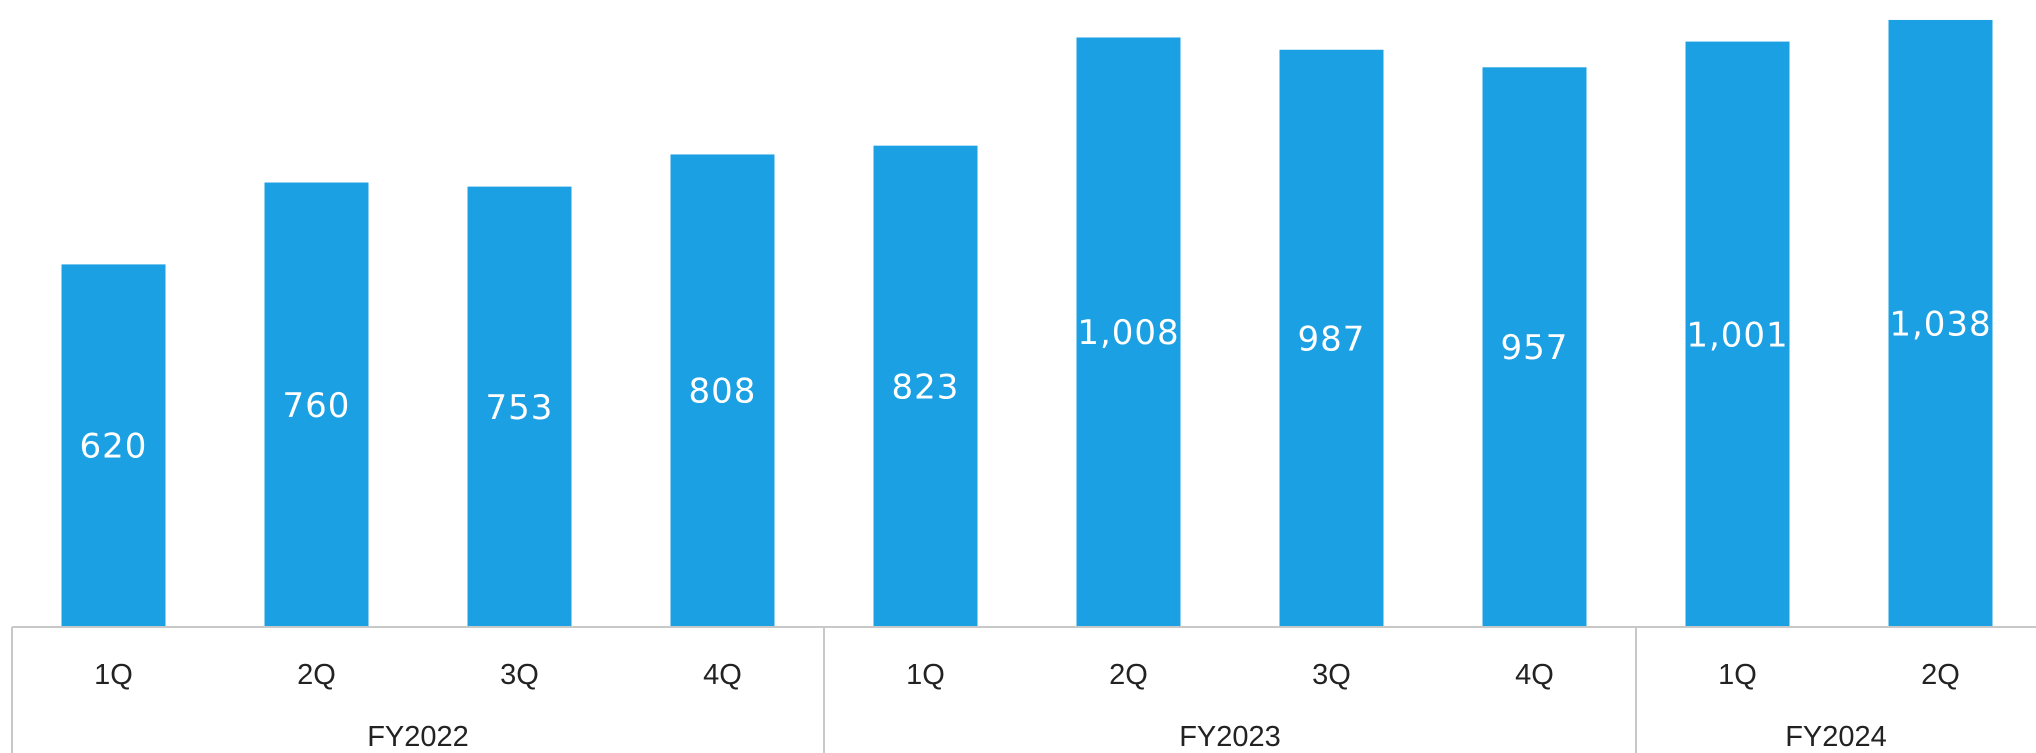  I want to click on value-label-9: 1,001, so click(1737, 335).